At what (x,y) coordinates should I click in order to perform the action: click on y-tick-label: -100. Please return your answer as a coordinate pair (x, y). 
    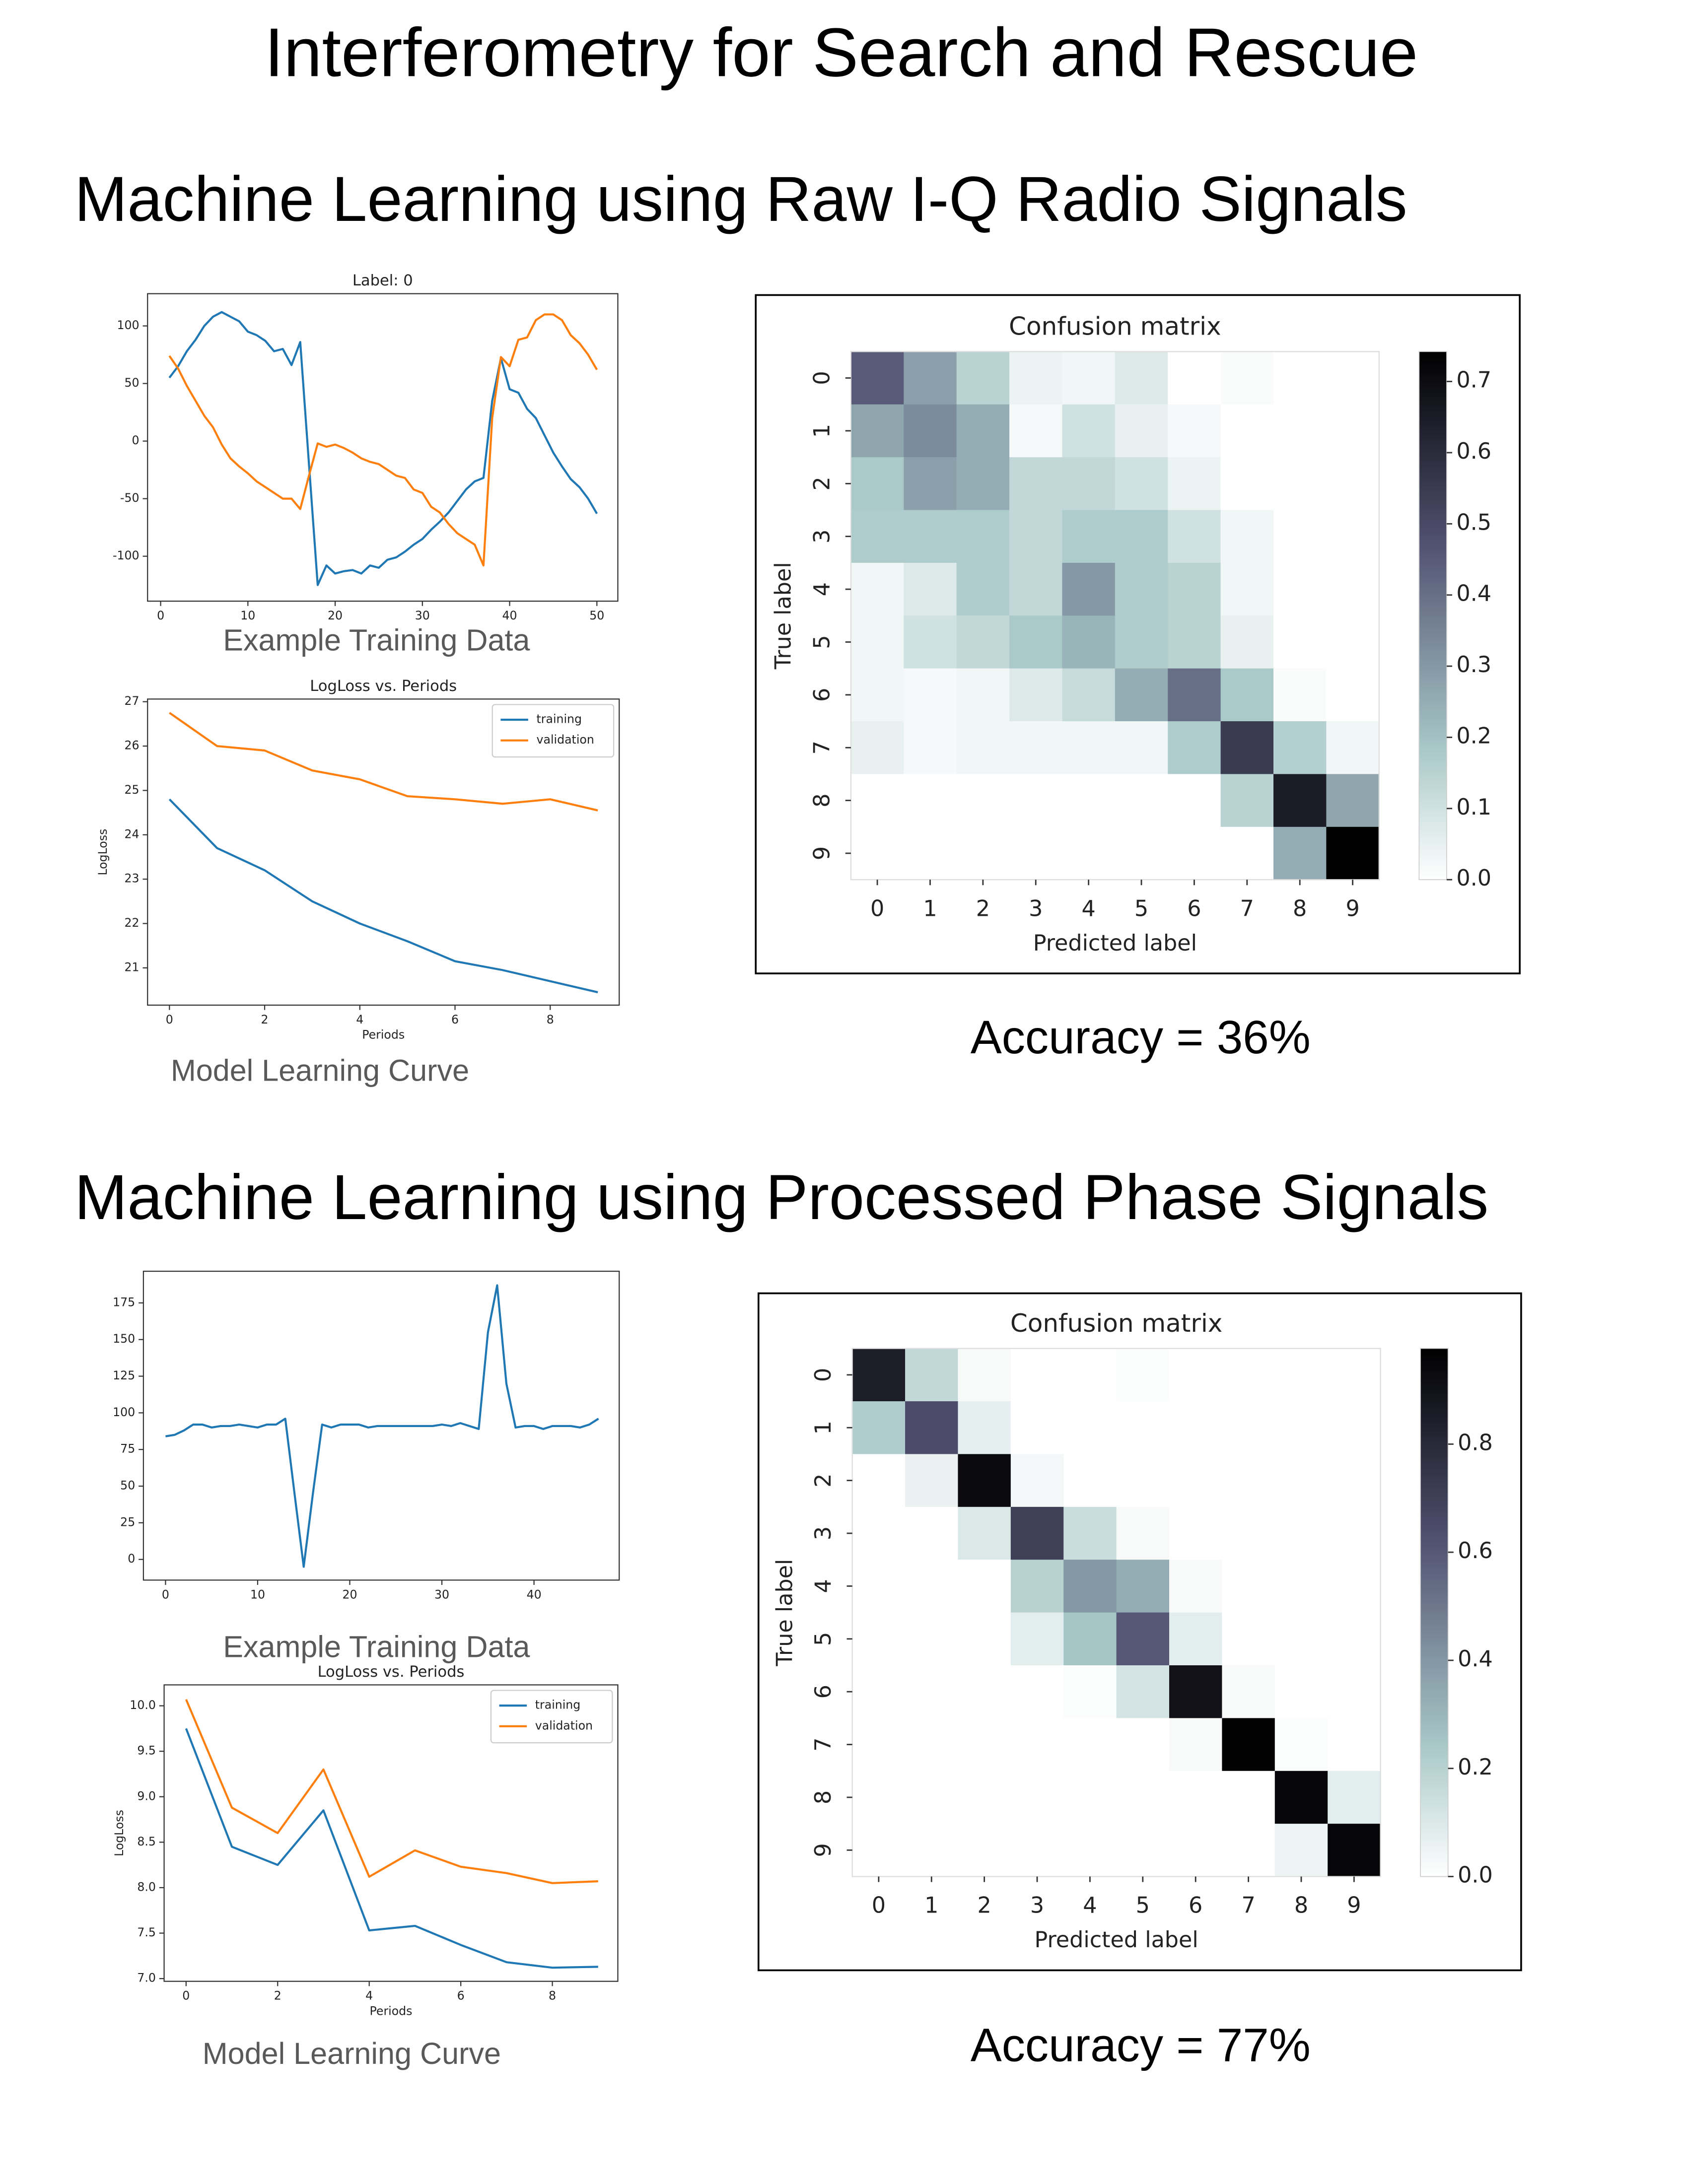
    Looking at the image, I should click on (126, 555).